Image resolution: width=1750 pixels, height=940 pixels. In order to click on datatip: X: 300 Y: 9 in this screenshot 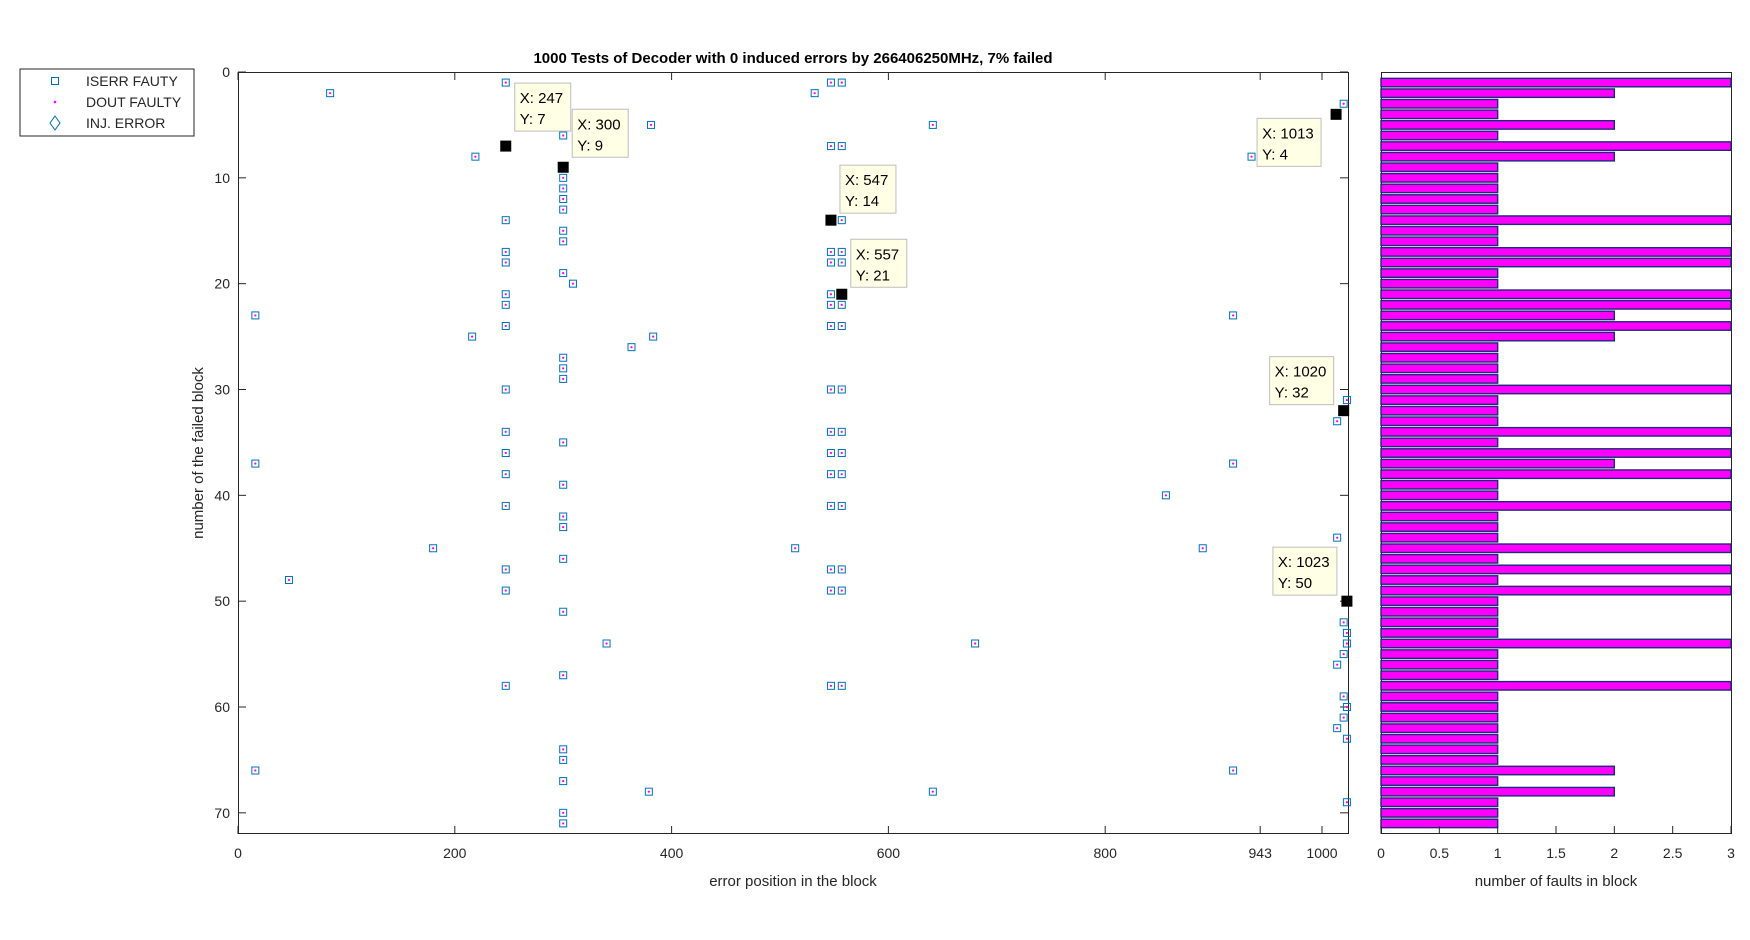, I will do `click(600, 133)`.